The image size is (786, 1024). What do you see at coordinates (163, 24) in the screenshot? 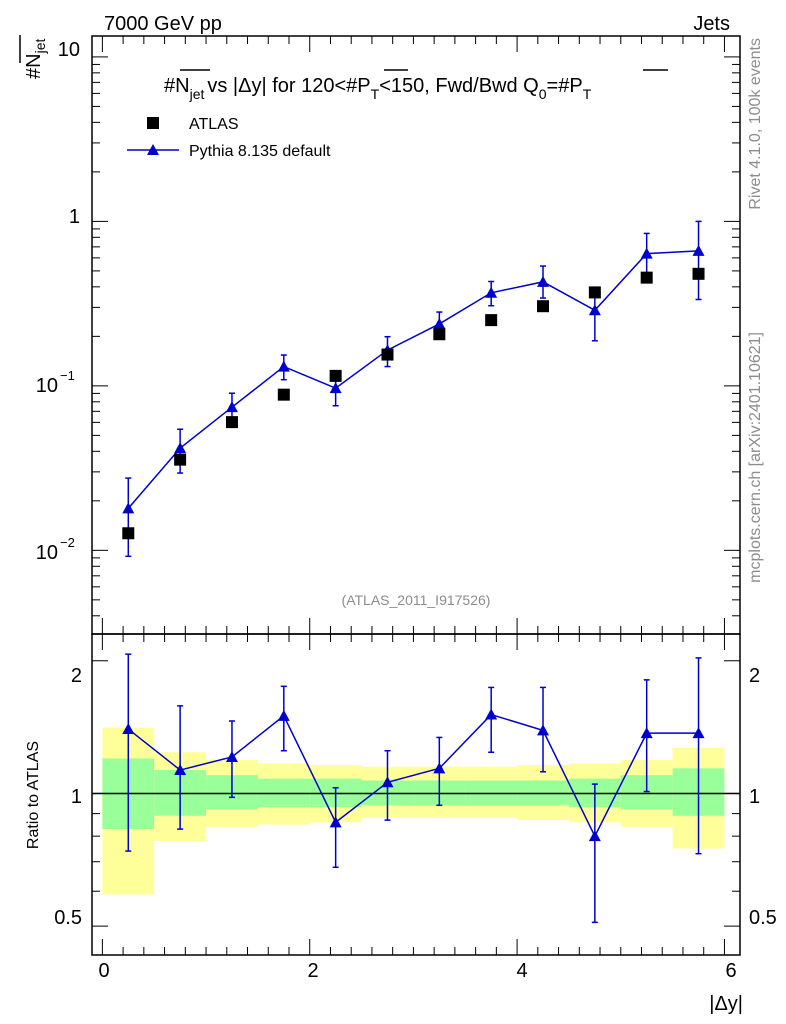
I see `header-energy-label: 7000 GeV pp` at bounding box center [163, 24].